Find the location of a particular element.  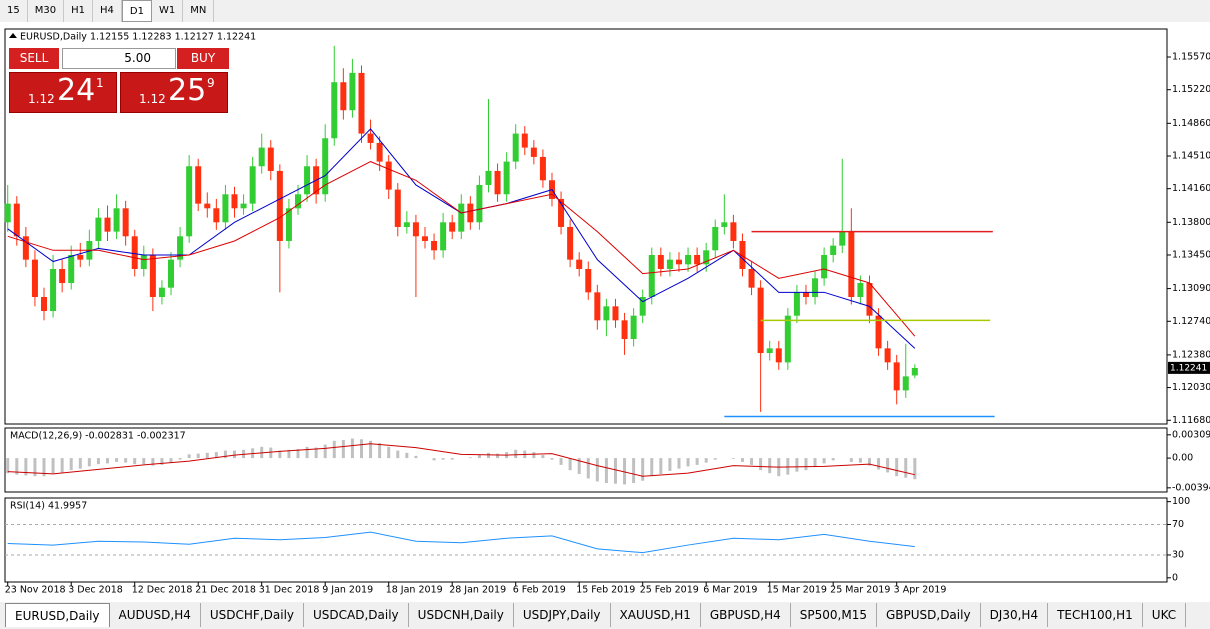

chart-tab: AUDUSD,H4 is located at coordinates (155, 615).